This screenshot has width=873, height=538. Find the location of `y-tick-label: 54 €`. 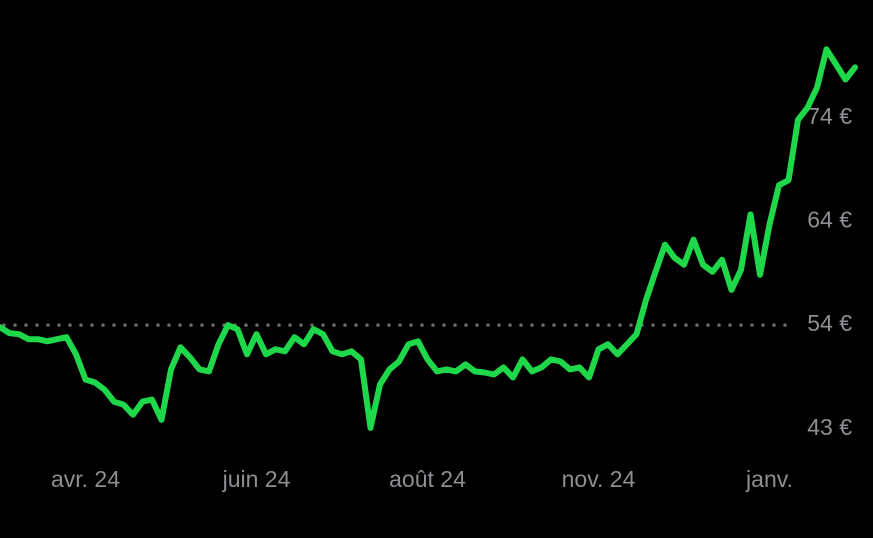

y-tick-label: 54 € is located at coordinates (829, 323).